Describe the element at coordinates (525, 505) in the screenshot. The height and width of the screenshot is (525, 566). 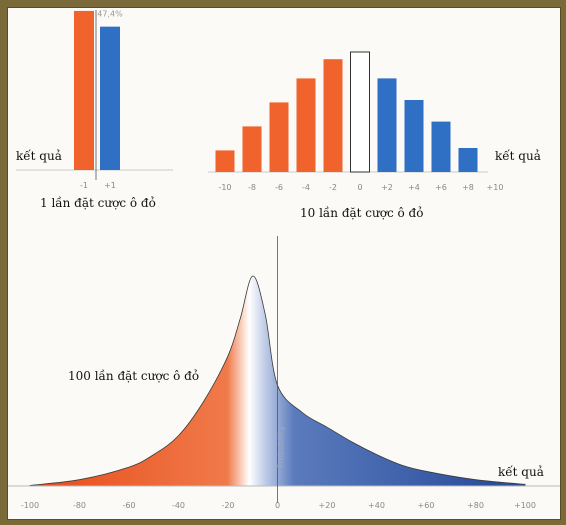
I see `chart3-tick-10: +100` at that location.